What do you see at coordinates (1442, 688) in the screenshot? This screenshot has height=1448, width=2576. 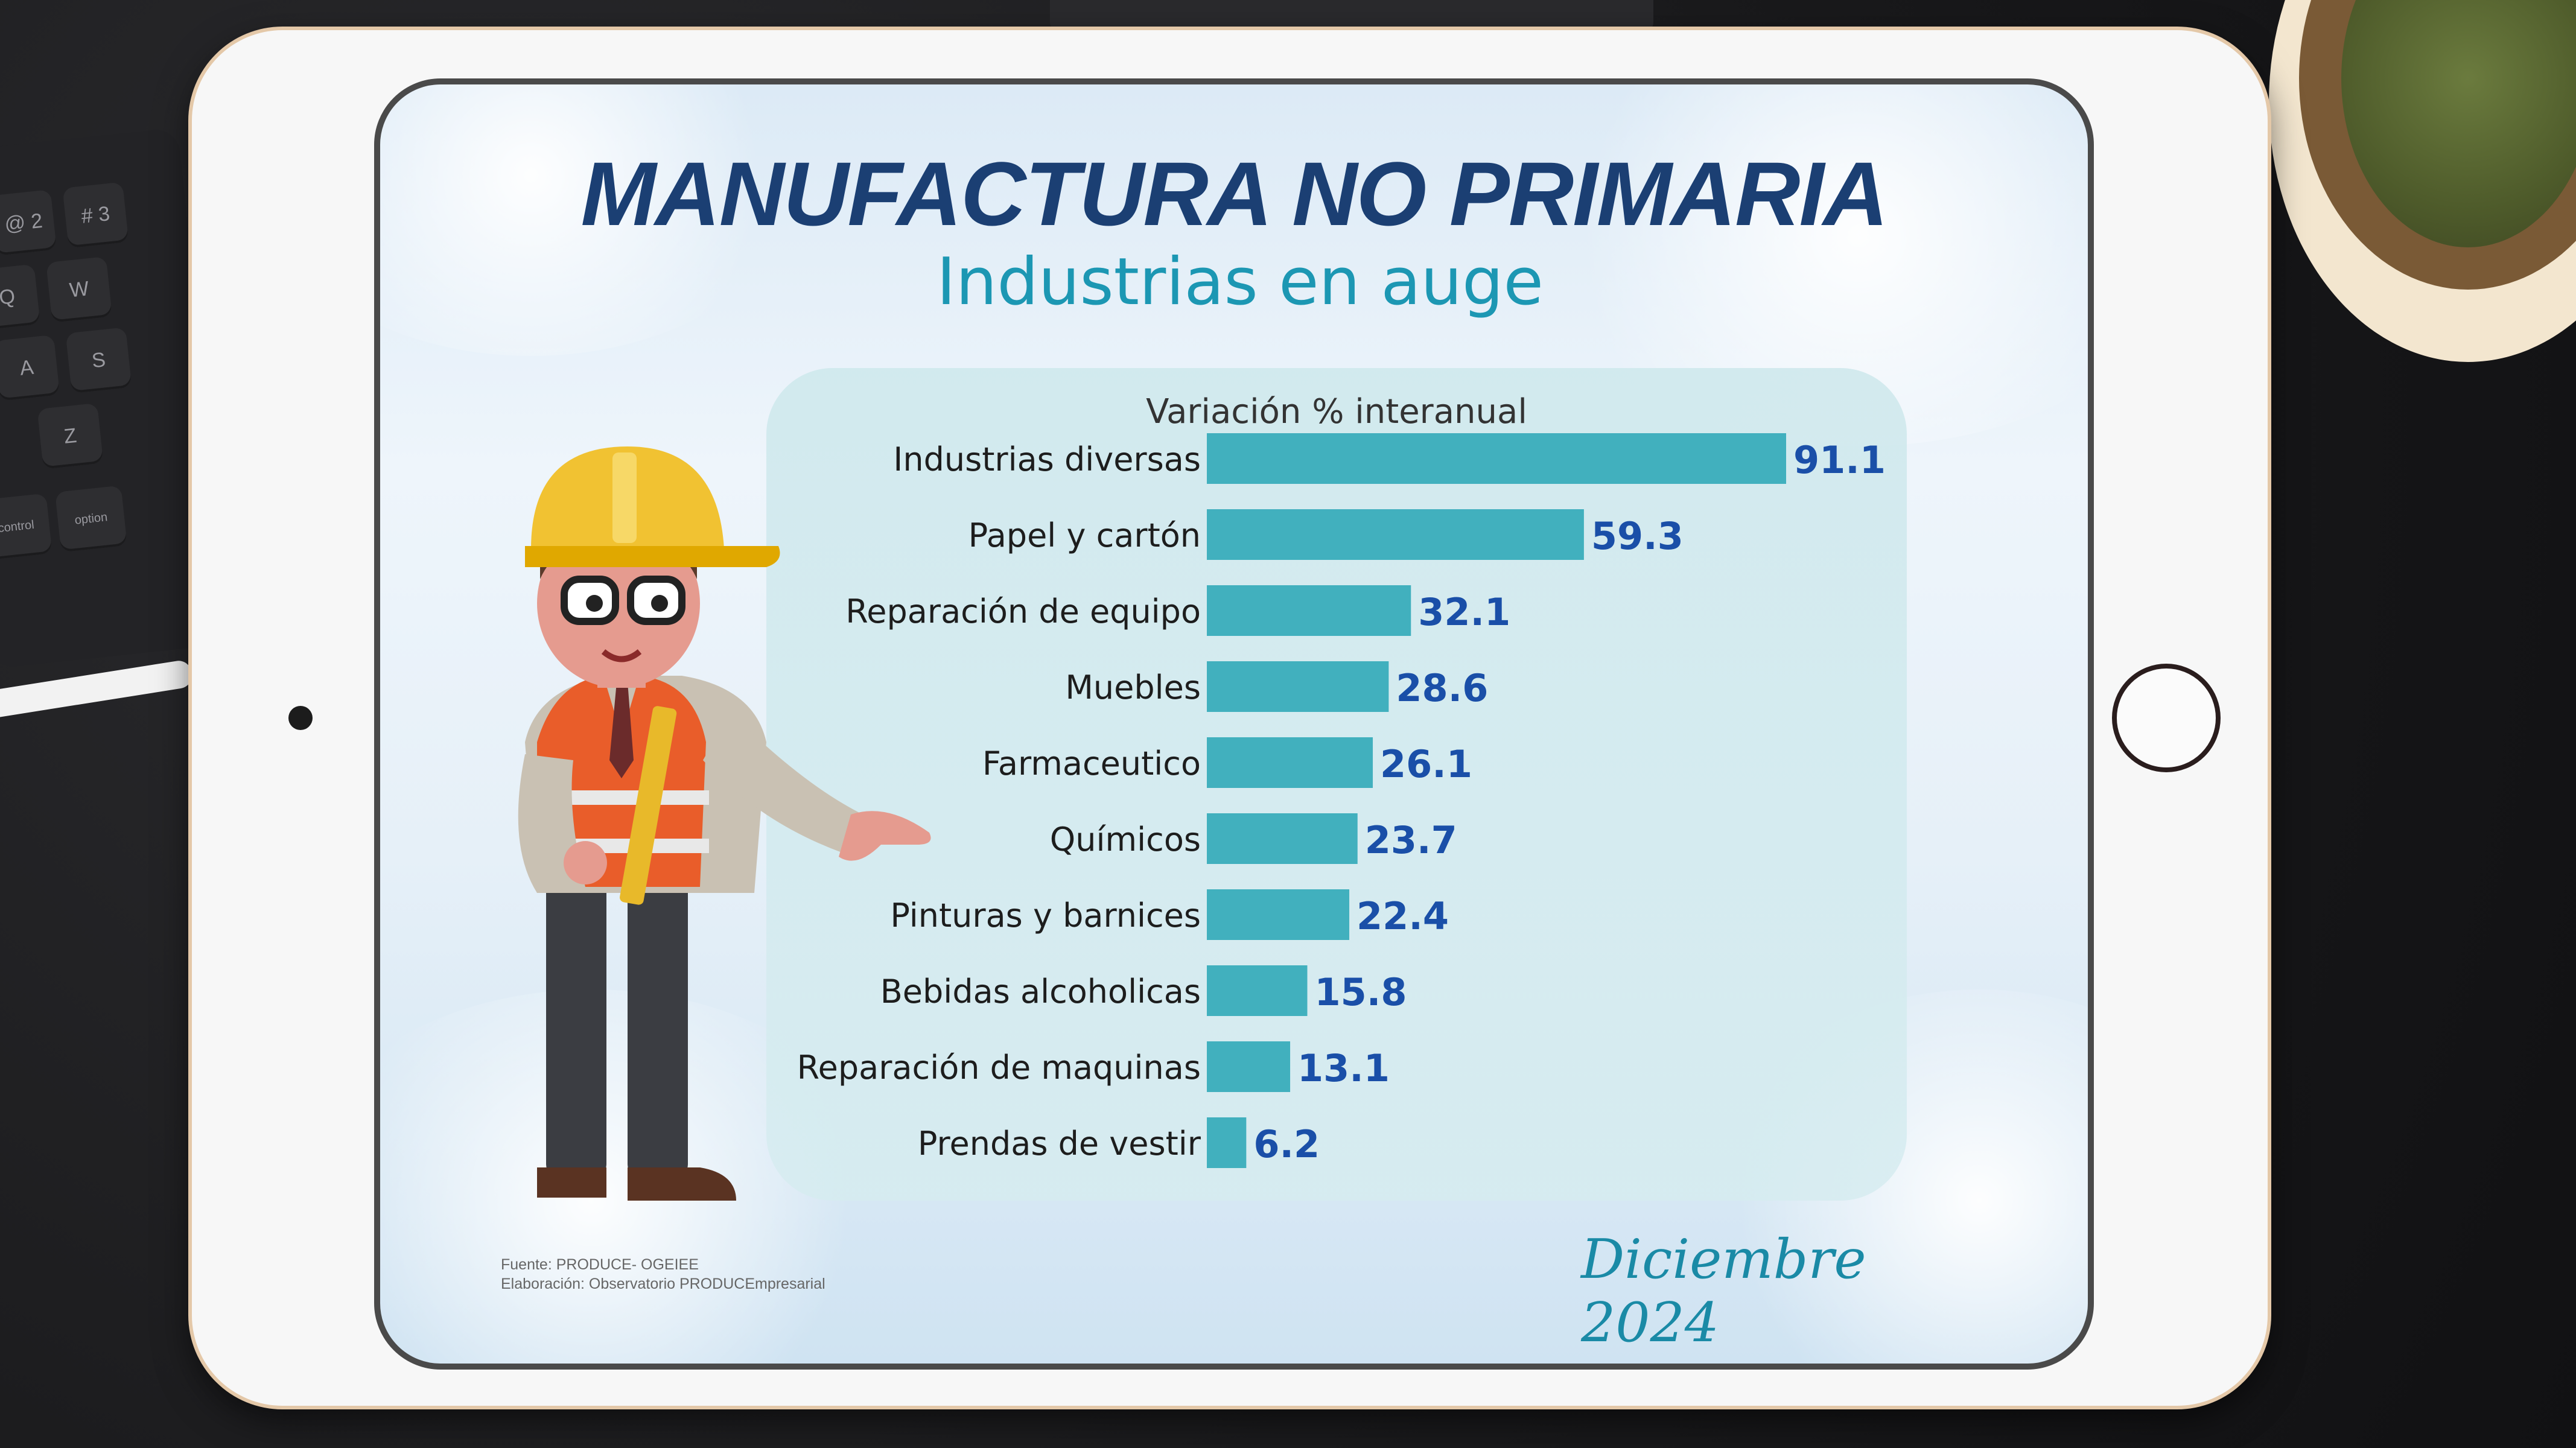 I see `value-label: 28.6` at bounding box center [1442, 688].